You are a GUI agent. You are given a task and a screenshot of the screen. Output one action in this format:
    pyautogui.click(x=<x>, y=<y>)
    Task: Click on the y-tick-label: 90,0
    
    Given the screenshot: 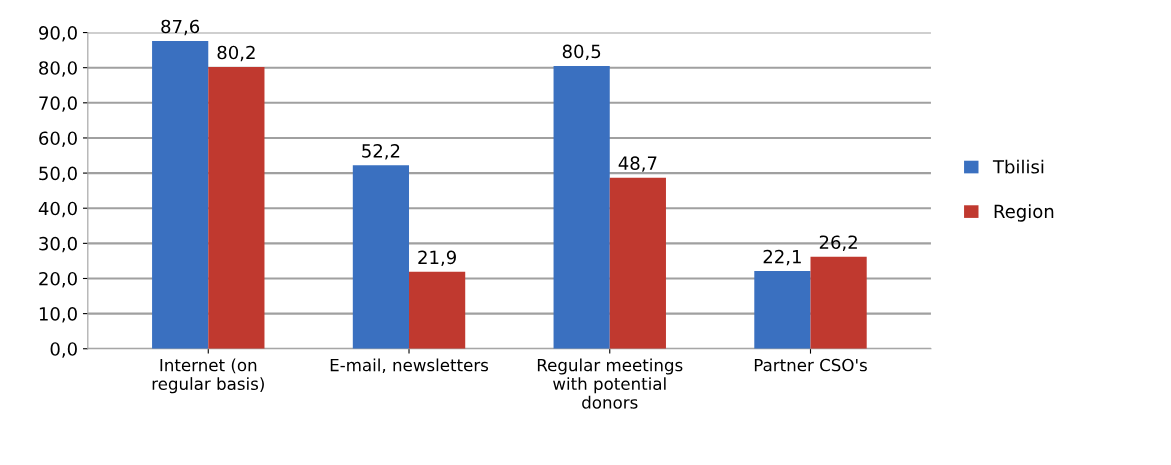 What is the action you would take?
    pyautogui.click(x=58, y=34)
    